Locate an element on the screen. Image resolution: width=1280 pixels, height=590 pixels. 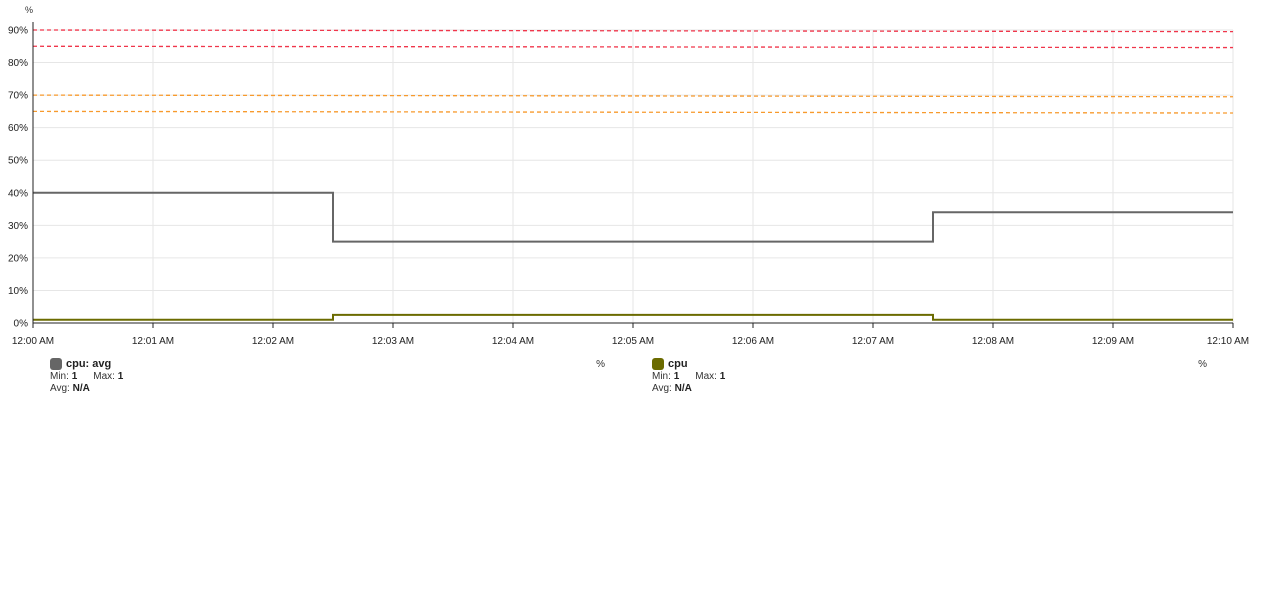
x-tick-label: 12:00 AM is located at coordinates (33, 341).